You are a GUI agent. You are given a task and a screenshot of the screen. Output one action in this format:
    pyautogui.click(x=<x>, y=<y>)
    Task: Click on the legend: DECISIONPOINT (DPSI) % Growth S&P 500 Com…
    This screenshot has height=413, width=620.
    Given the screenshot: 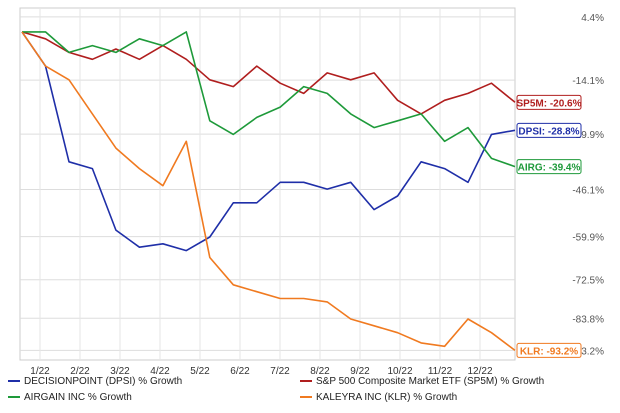 What is the action you would take?
    pyautogui.click(x=276, y=389)
    